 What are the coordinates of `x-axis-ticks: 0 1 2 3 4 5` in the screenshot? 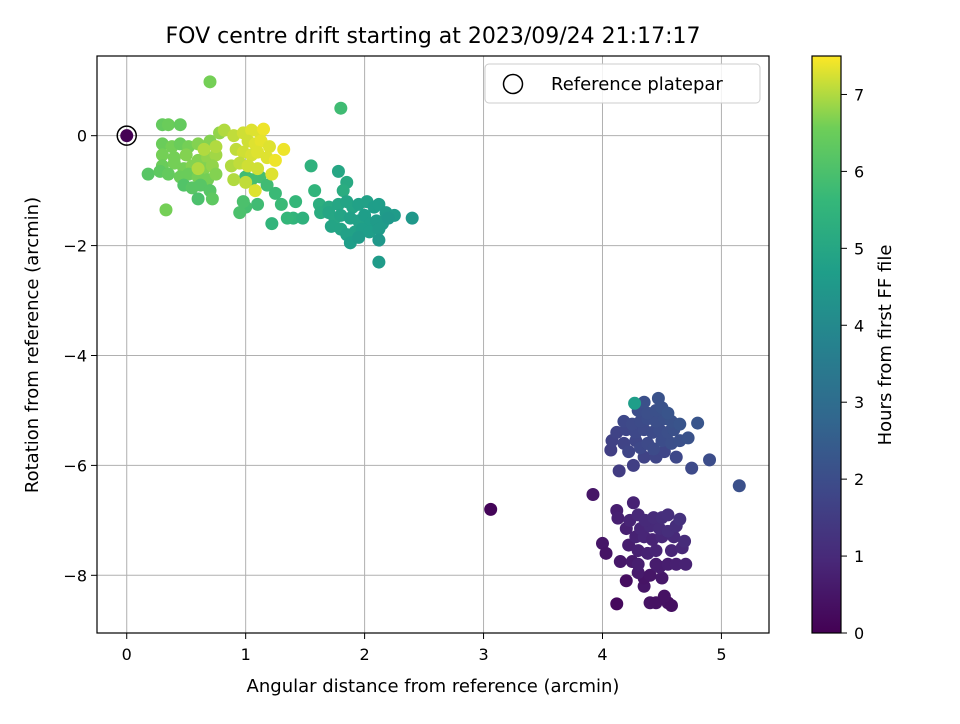 It's located at (424, 648).